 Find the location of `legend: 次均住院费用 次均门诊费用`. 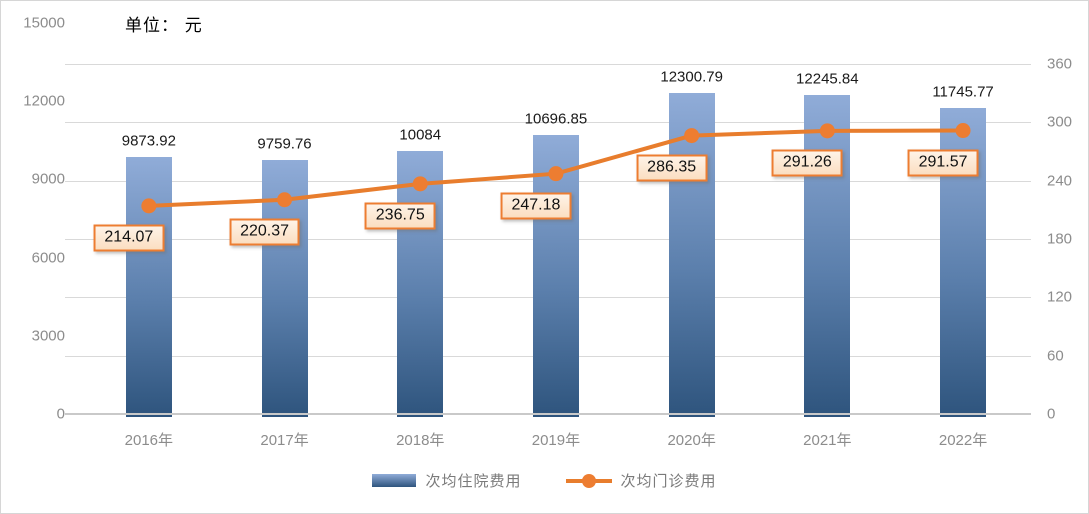

legend: 次均住院费用 次均门诊费用 is located at coordinates (544, 480).